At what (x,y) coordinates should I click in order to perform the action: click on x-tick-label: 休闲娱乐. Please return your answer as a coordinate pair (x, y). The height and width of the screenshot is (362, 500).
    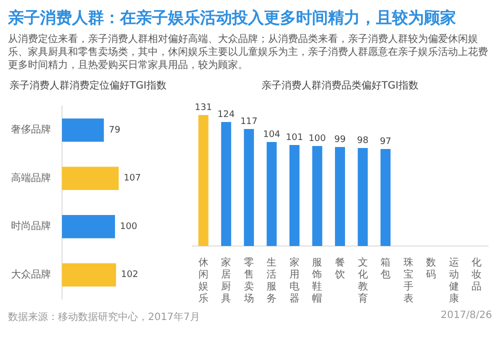
    Looking at the image, I should click on (203, 281).